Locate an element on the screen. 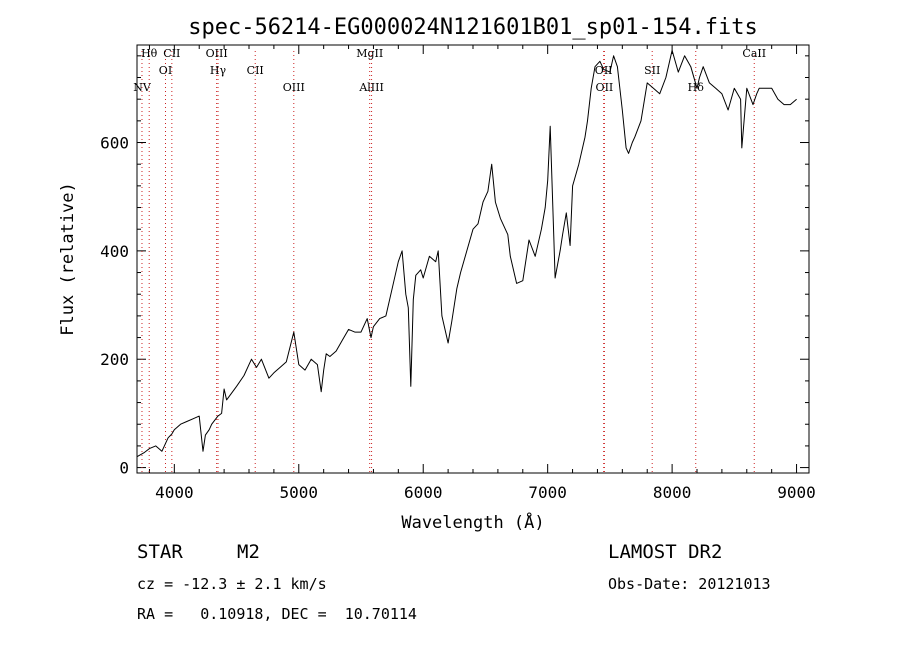 This screenshot has height=650, width=900. x-tick-label: 5000 is located at coordinates (299, 492).